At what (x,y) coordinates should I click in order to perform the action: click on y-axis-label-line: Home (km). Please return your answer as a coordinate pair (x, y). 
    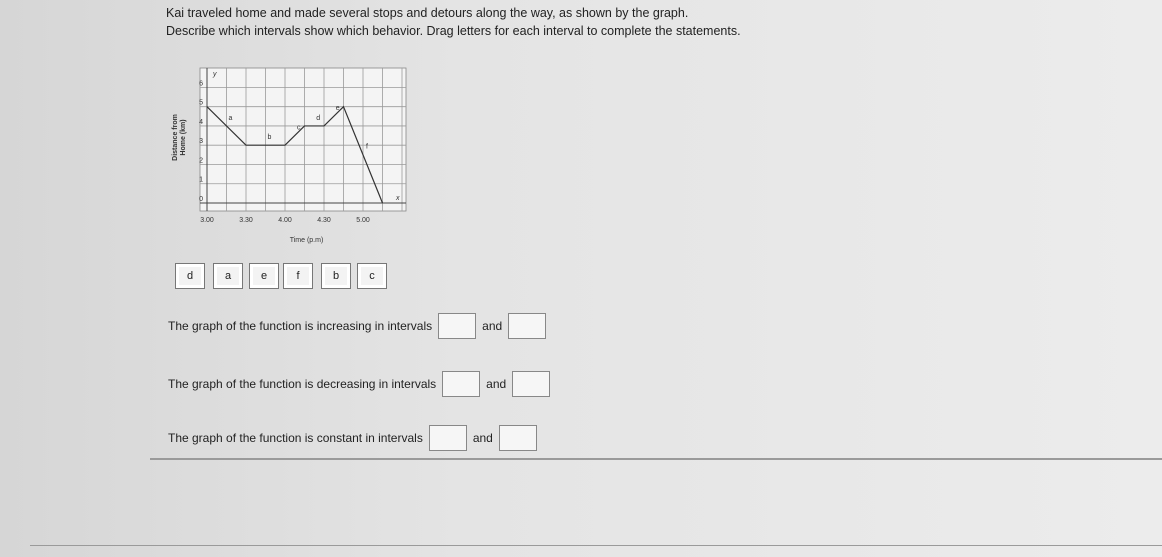
    Looking at the image, I should click on (183, 137).